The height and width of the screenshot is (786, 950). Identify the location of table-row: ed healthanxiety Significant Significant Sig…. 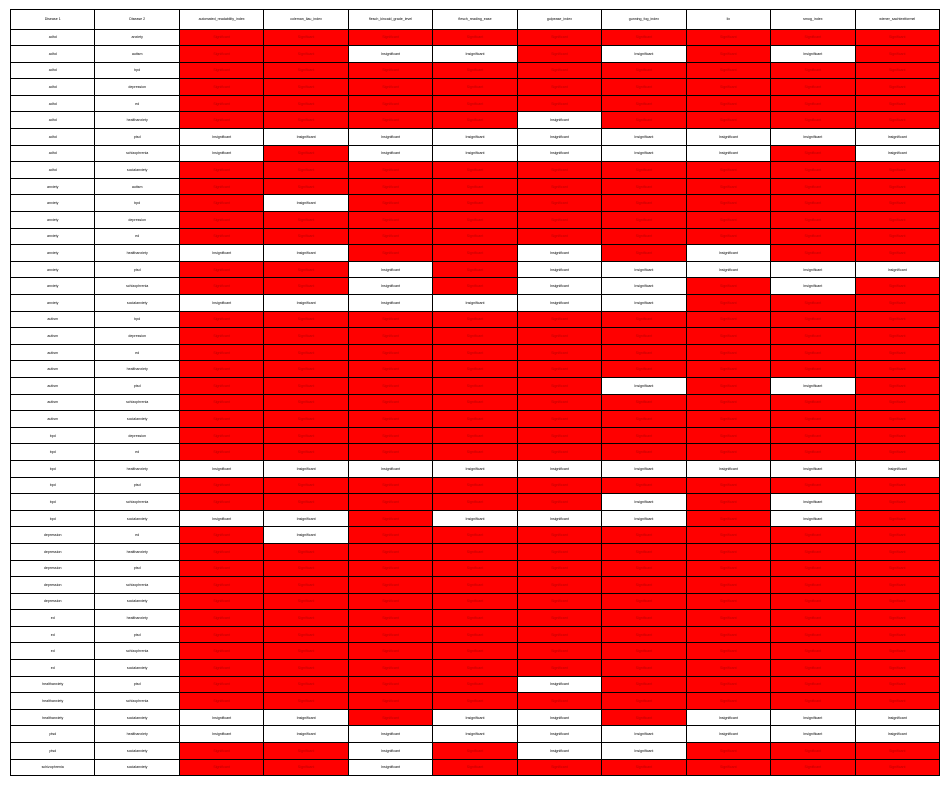
(475, 618).